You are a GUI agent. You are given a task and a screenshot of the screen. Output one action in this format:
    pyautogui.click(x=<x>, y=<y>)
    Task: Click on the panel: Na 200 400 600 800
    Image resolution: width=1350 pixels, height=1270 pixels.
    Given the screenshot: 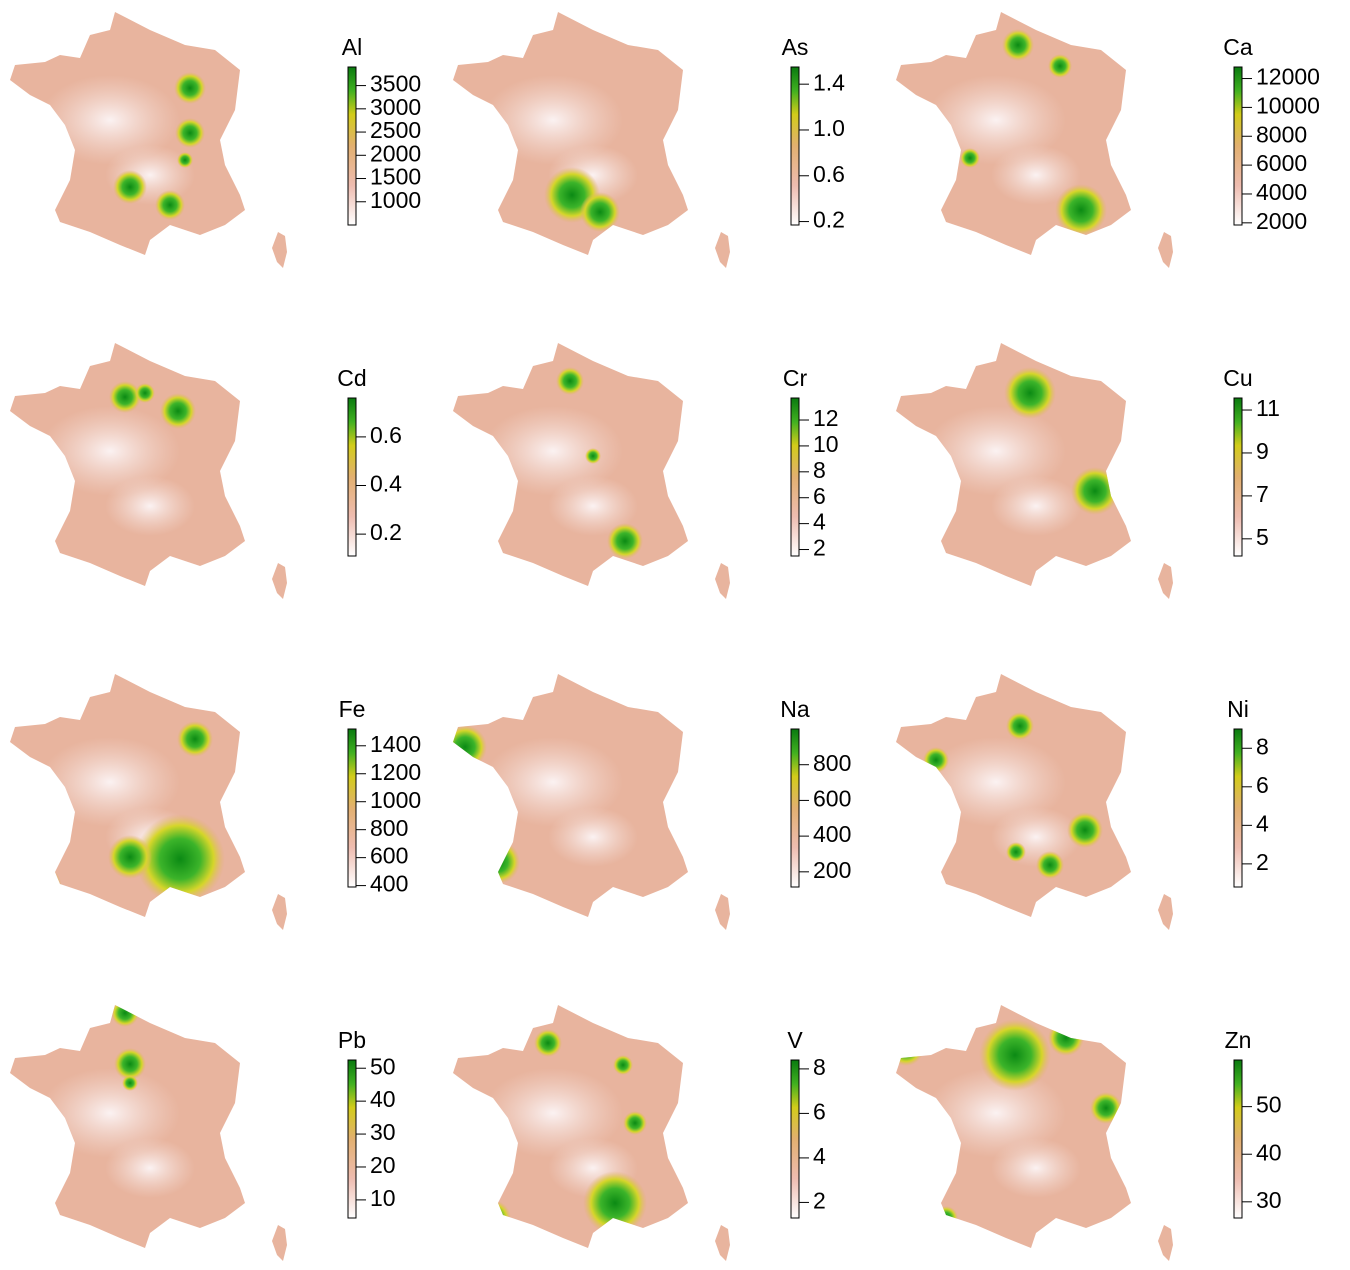 What is the action you would take?
    pyautogui.click(x=652, y=802)
    